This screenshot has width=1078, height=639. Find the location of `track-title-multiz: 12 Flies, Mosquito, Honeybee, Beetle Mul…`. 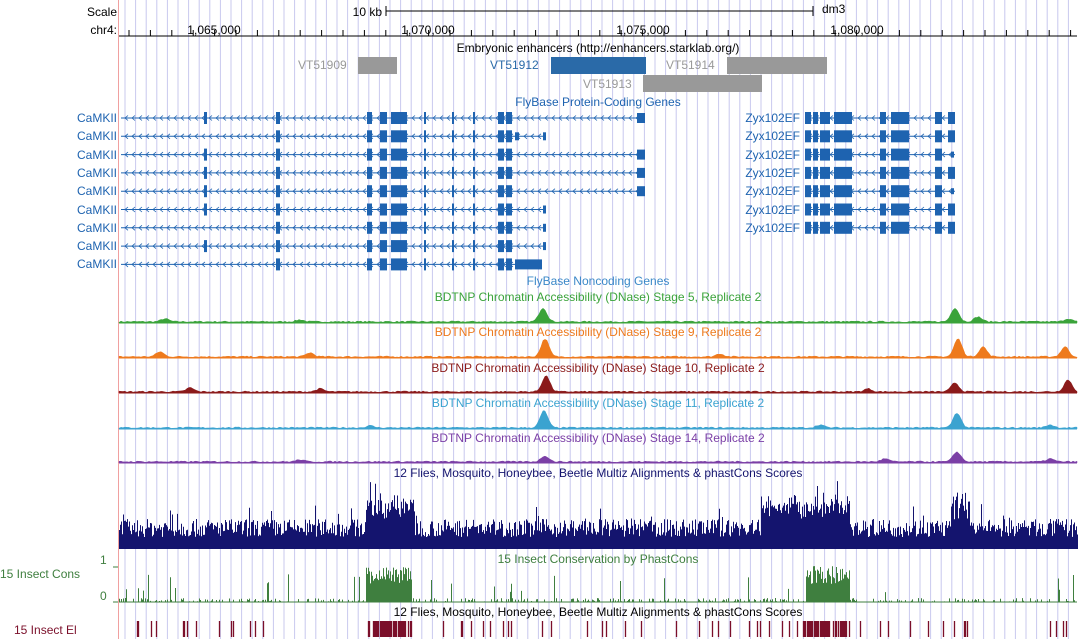

track-title-multiz: 12 Flies, Mosquito, Honeybee, Beetle Mul… is located at coordinates (598, 473).